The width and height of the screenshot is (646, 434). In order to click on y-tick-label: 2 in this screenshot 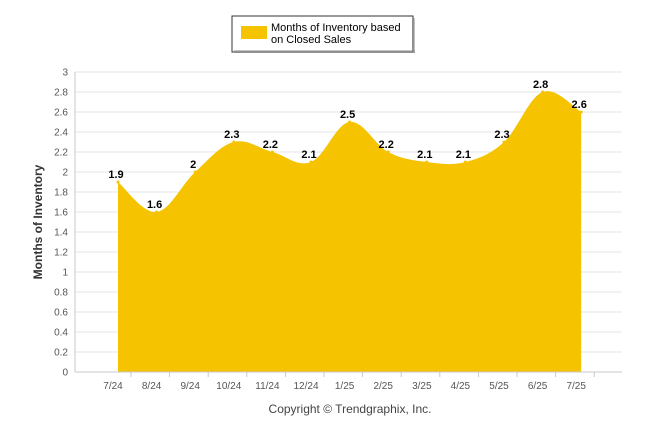, I will do `click(65, 173)`.